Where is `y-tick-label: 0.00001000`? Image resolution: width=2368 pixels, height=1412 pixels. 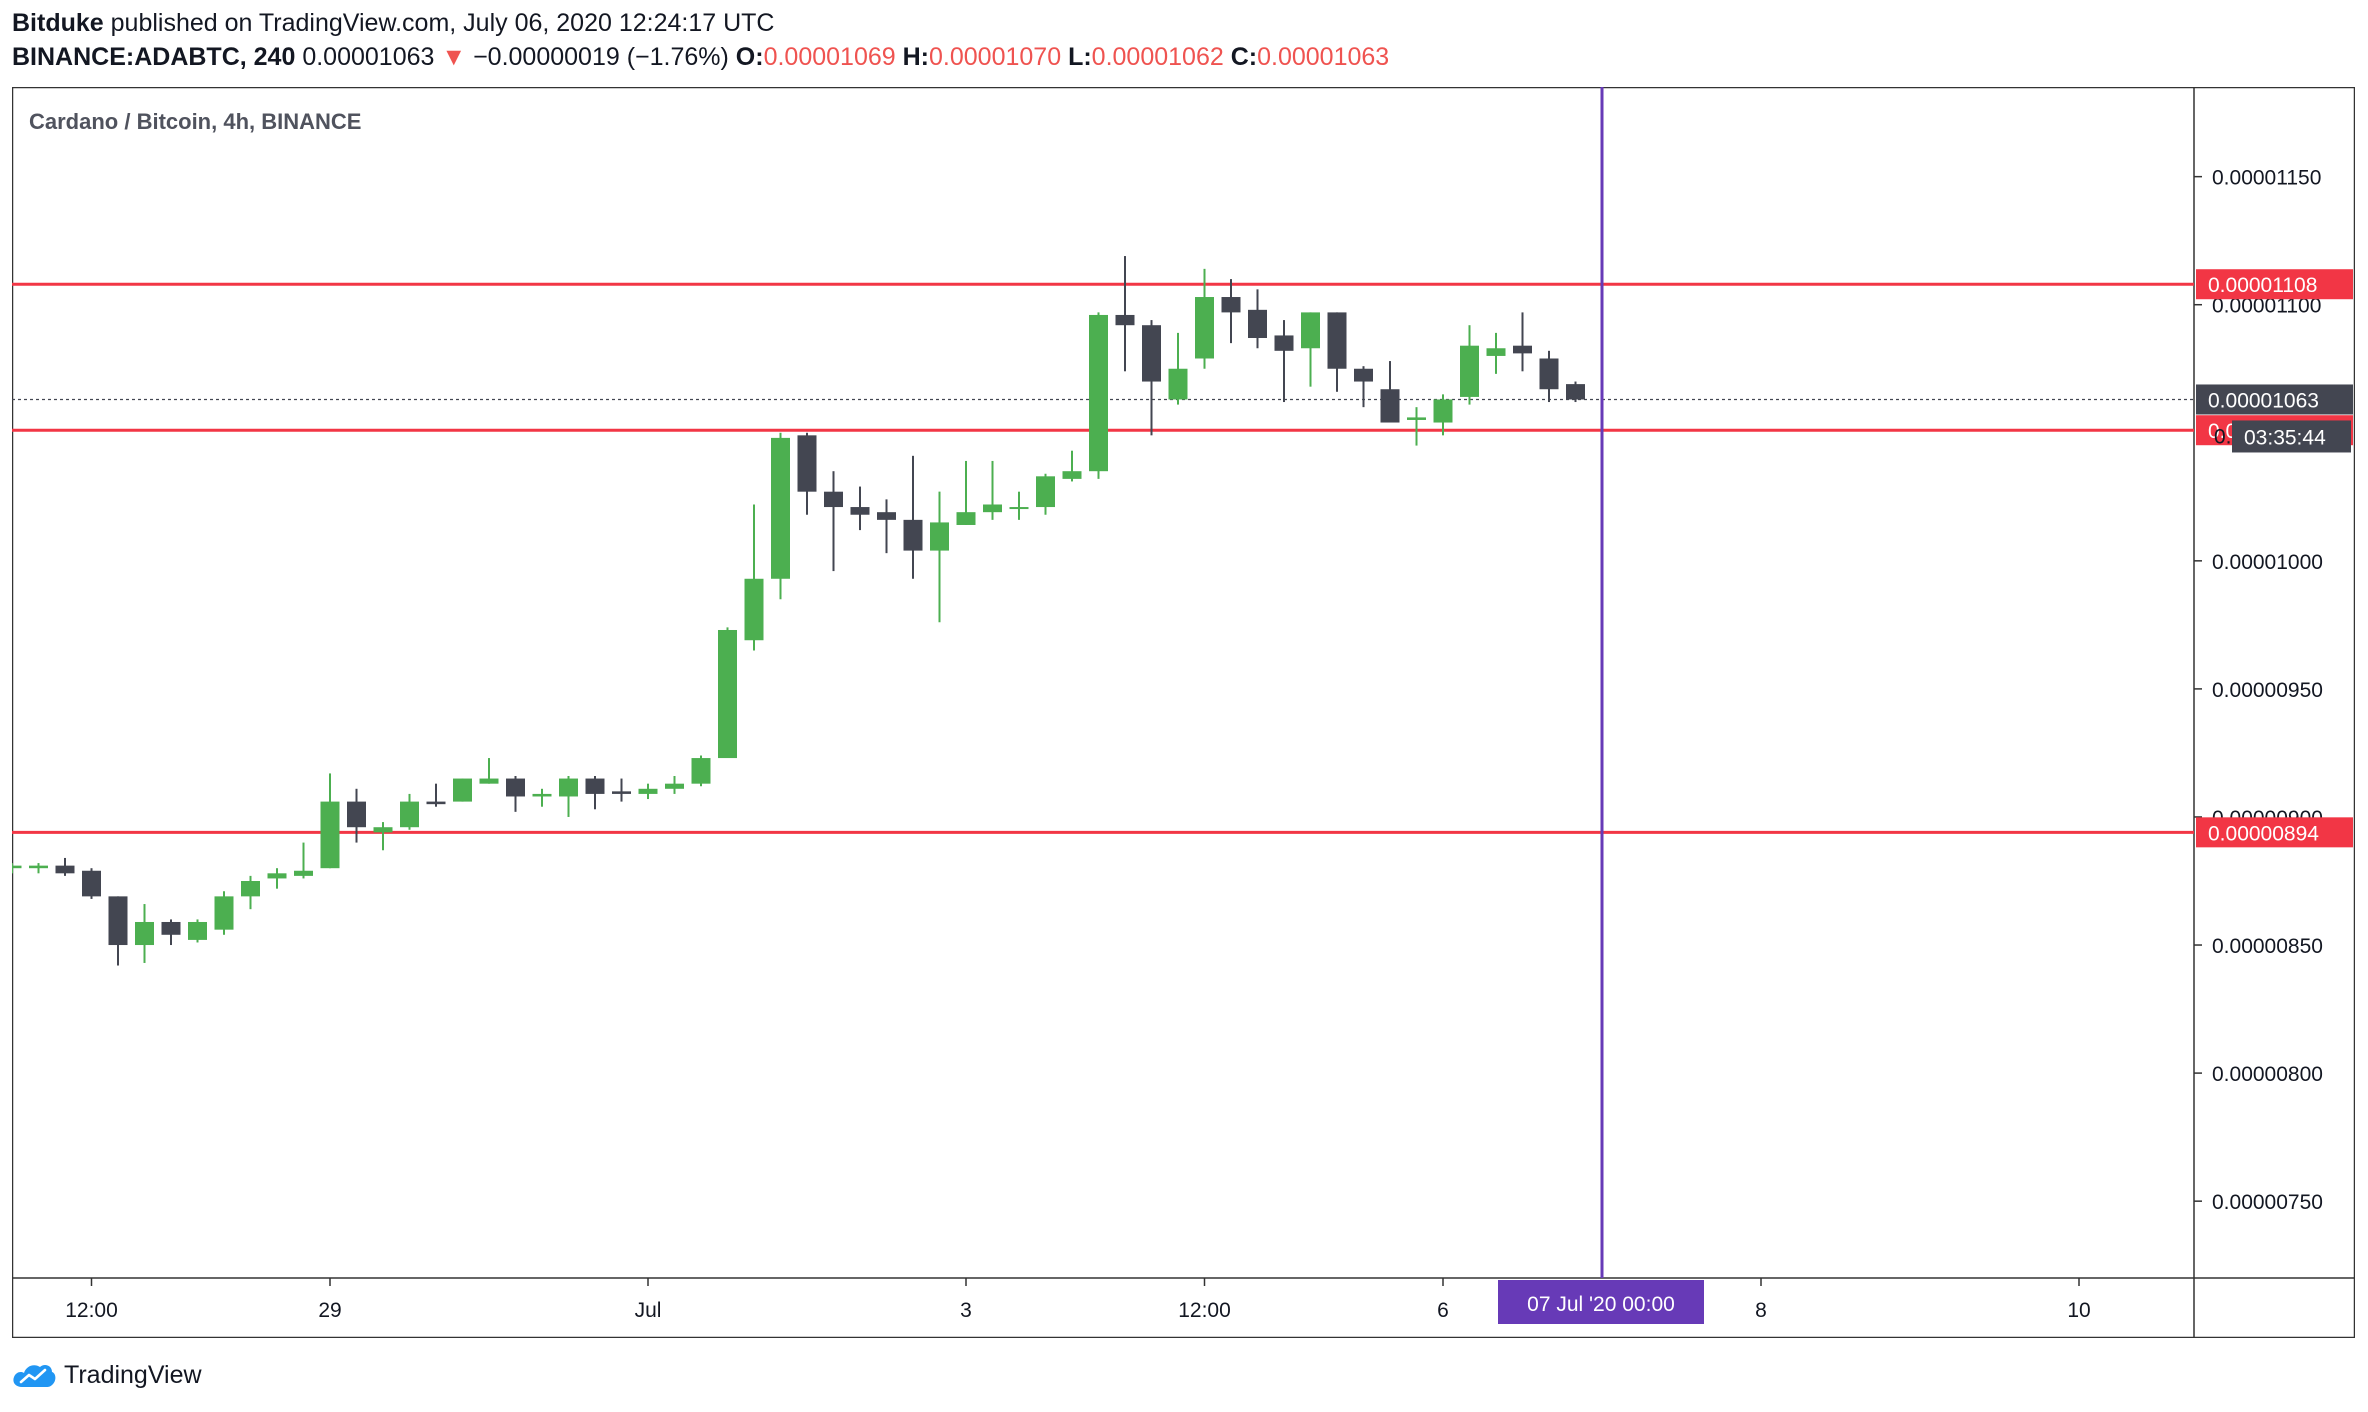 y-tick-label: 0.00001000 is located at coordinates (2267, 562).